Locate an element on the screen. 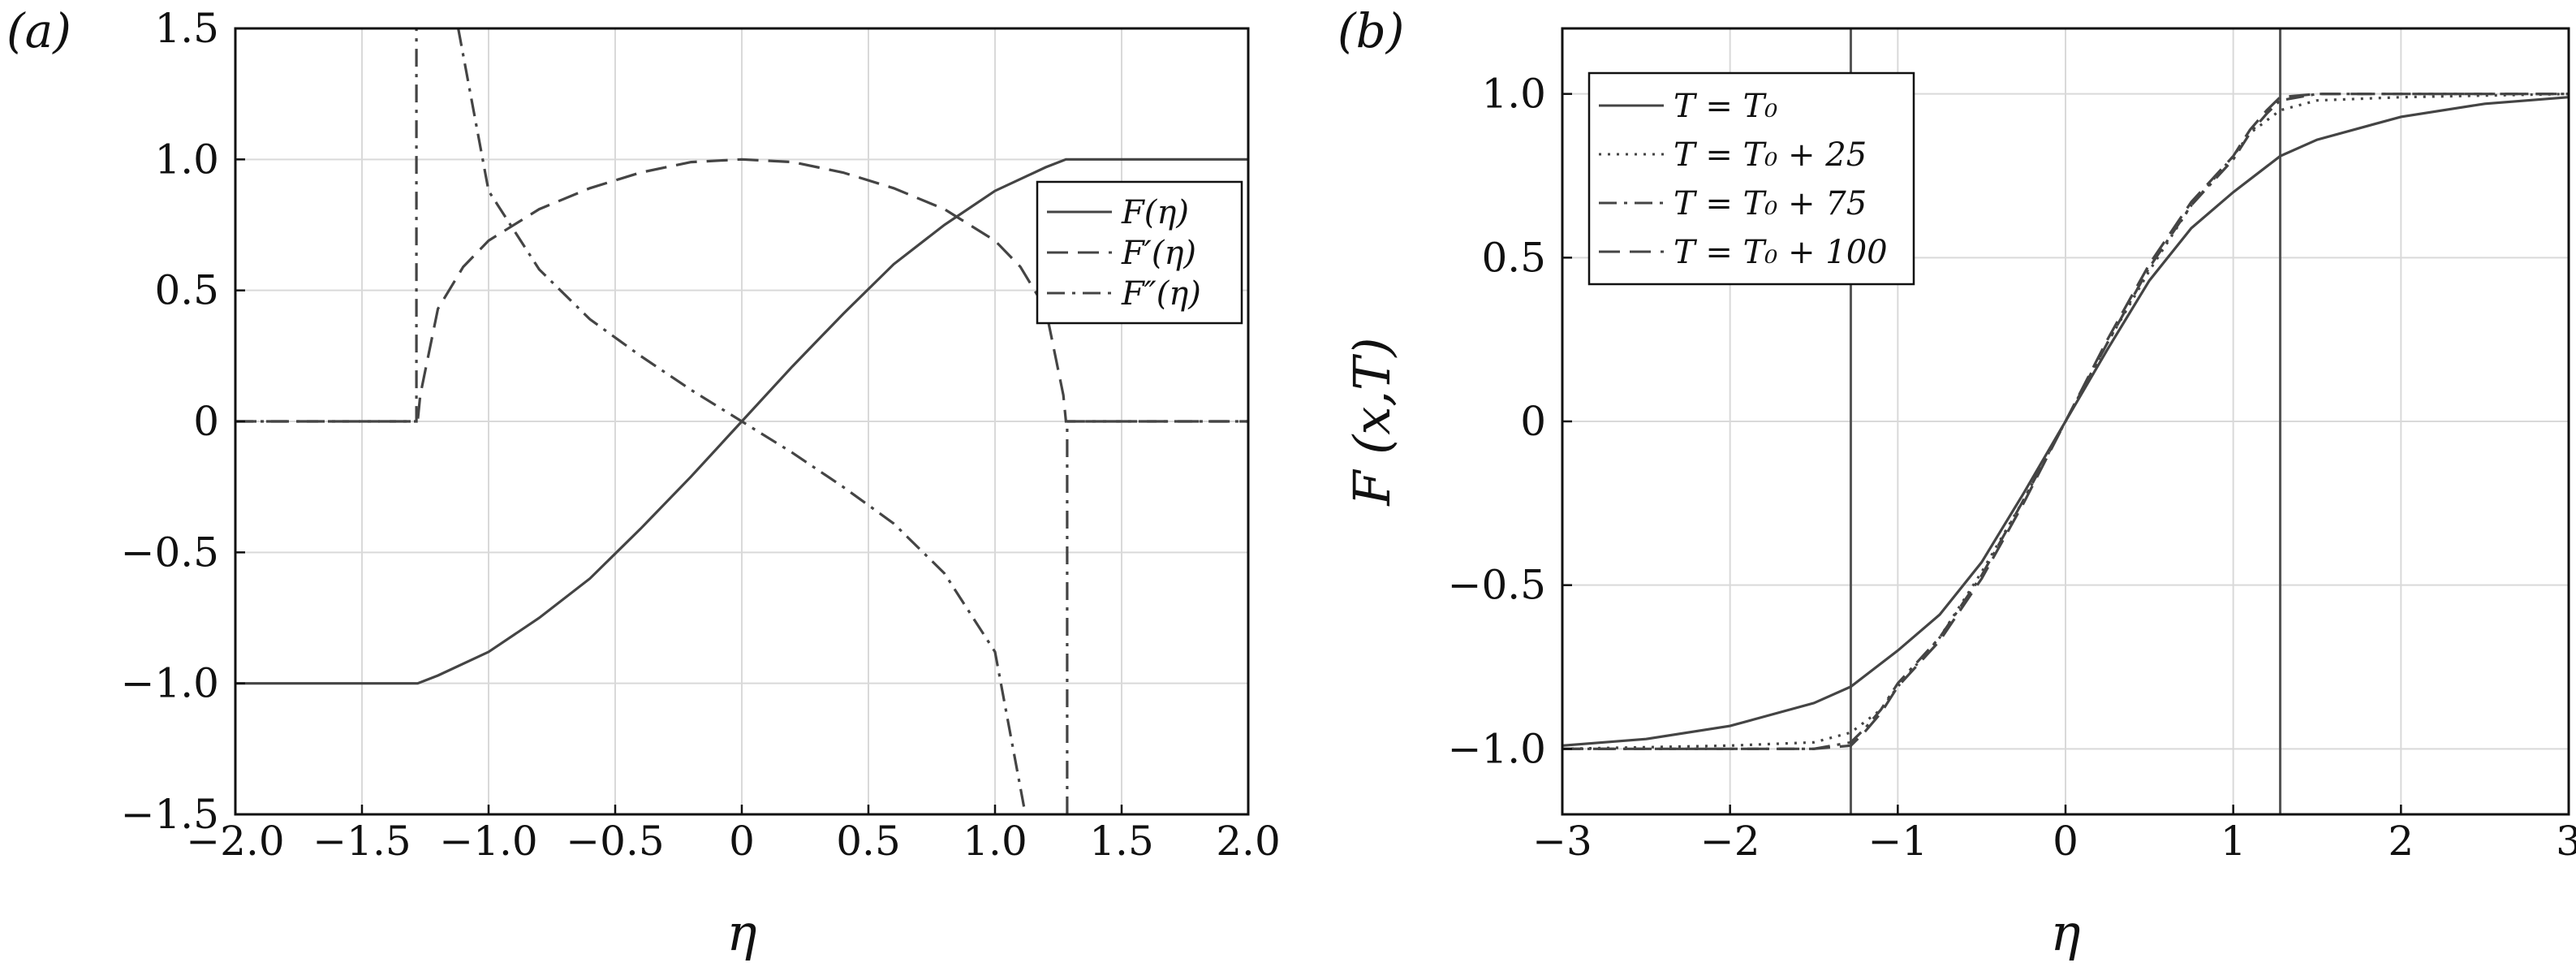  panel-b-x-tick-label: −2 is located at coordinates (1730, 842).